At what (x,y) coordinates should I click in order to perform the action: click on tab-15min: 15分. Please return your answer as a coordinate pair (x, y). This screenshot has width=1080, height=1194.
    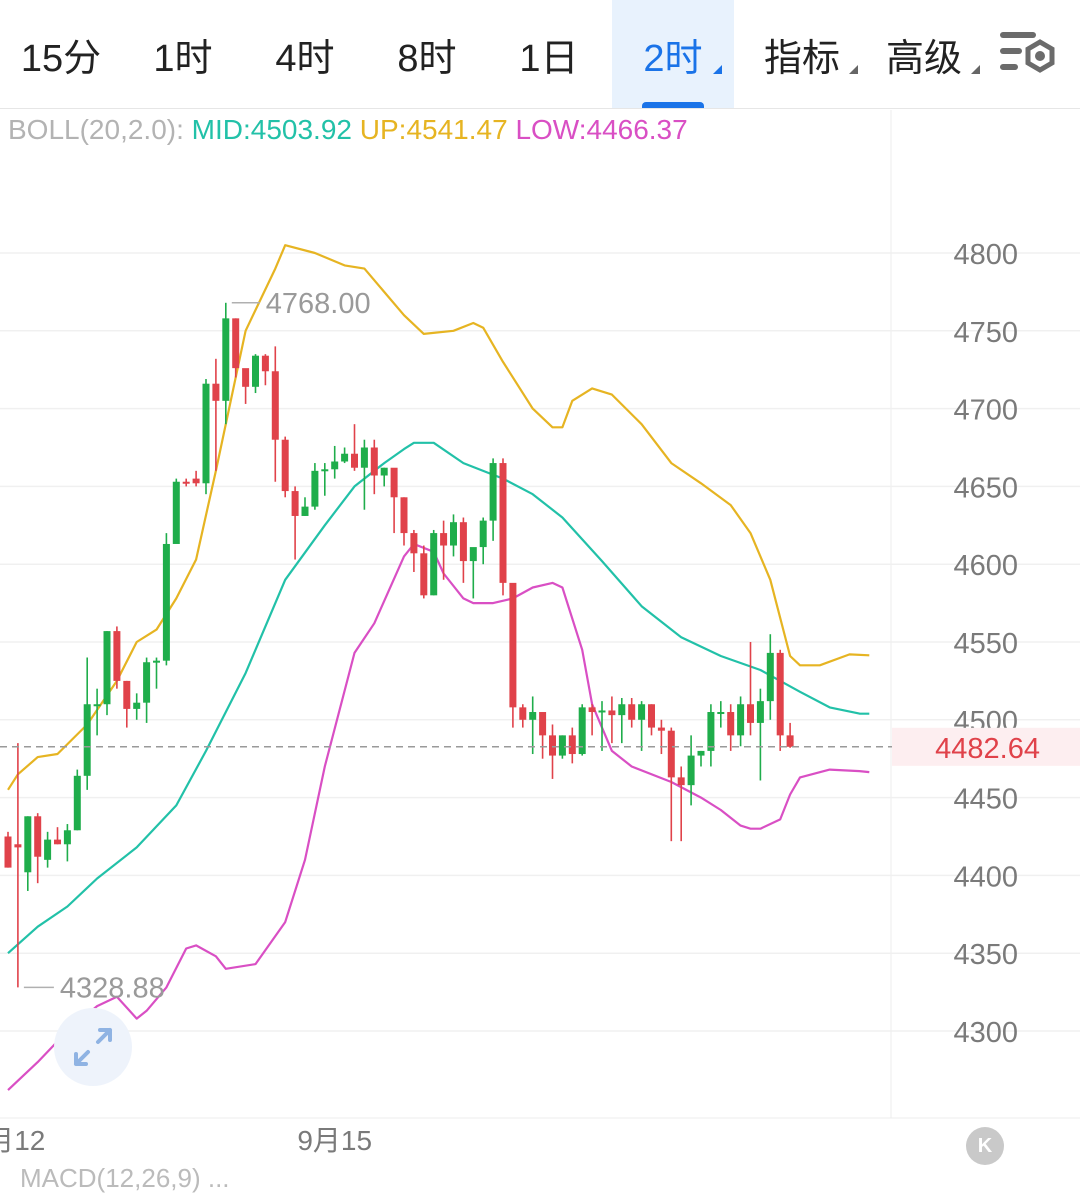
    Looking at the image, I should click on (61, 54).